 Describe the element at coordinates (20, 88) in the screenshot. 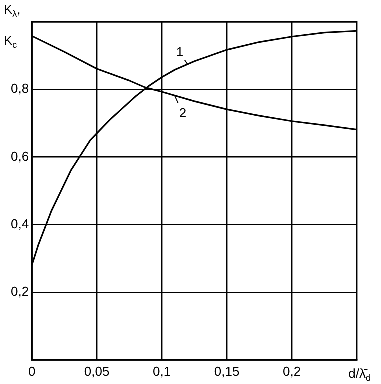

I see `y-tick-label: 0,8` at that location.